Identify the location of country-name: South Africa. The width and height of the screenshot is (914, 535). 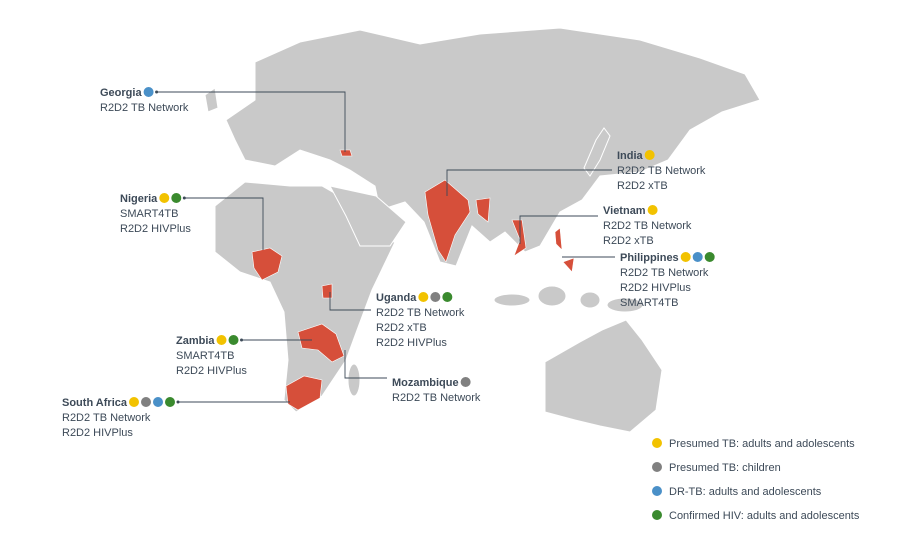
(95, 403).